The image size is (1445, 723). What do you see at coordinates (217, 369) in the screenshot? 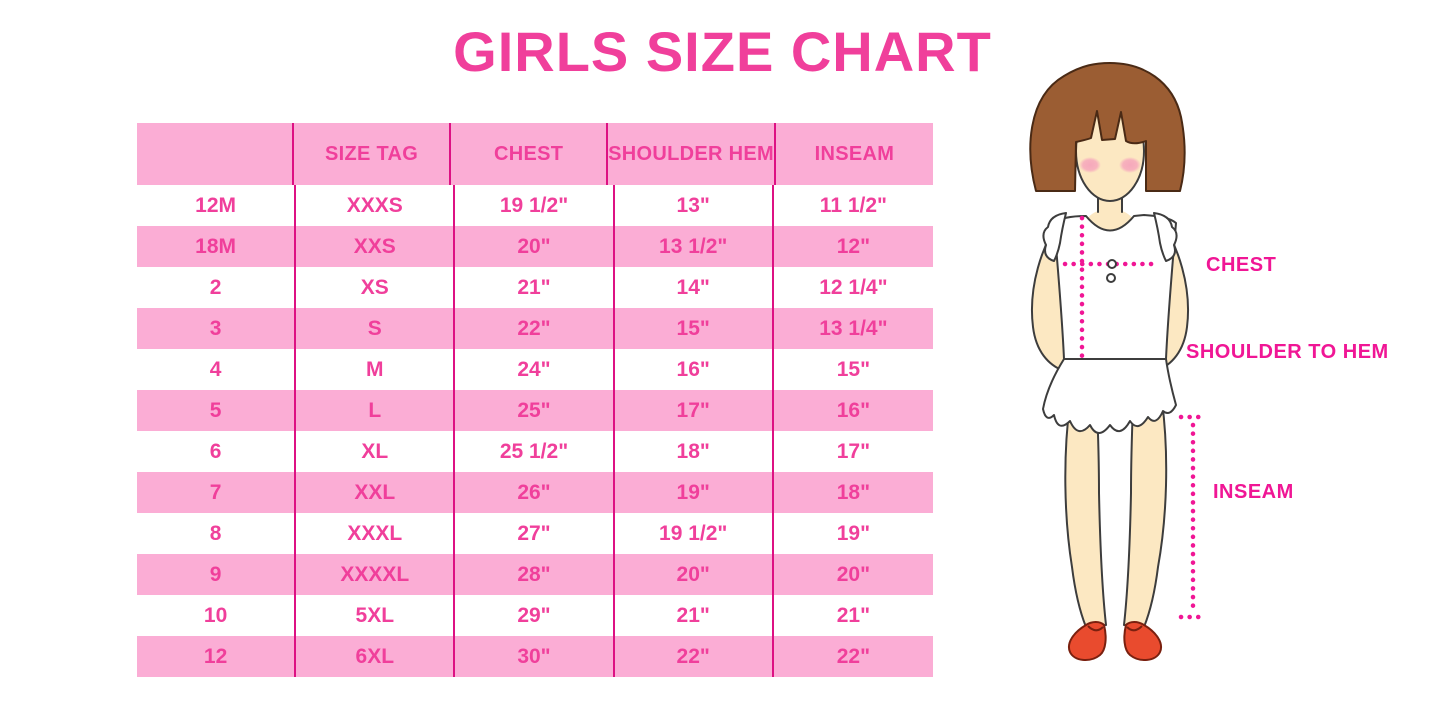
I see `cell-size: 4` at bounding box center [217, 369].